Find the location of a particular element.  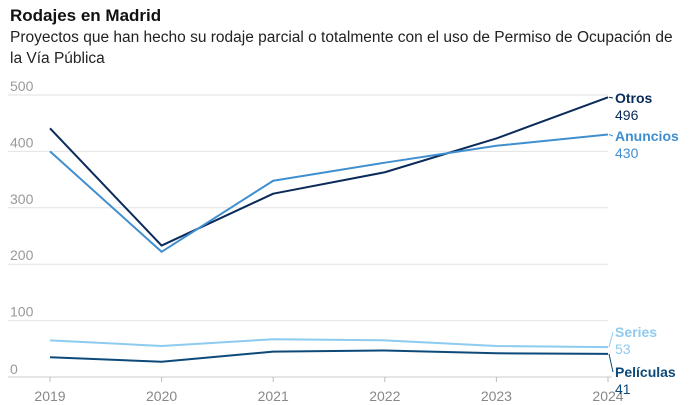

series-label-otros: Otros is located at coordinates (634, 98).